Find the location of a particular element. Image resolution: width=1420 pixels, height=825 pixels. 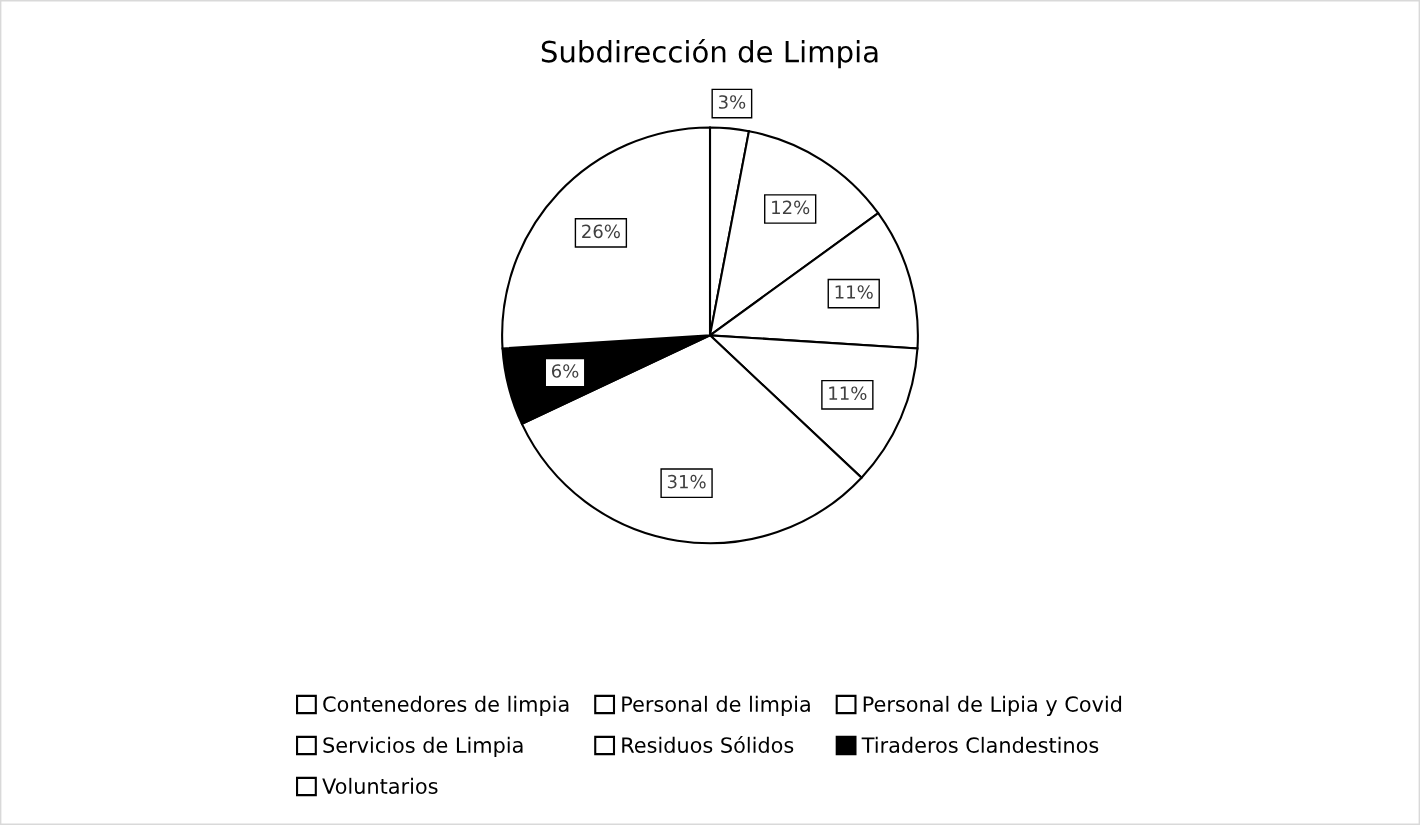

chart-title: Subdirección de Limpia is located at coordinates (709, 53).